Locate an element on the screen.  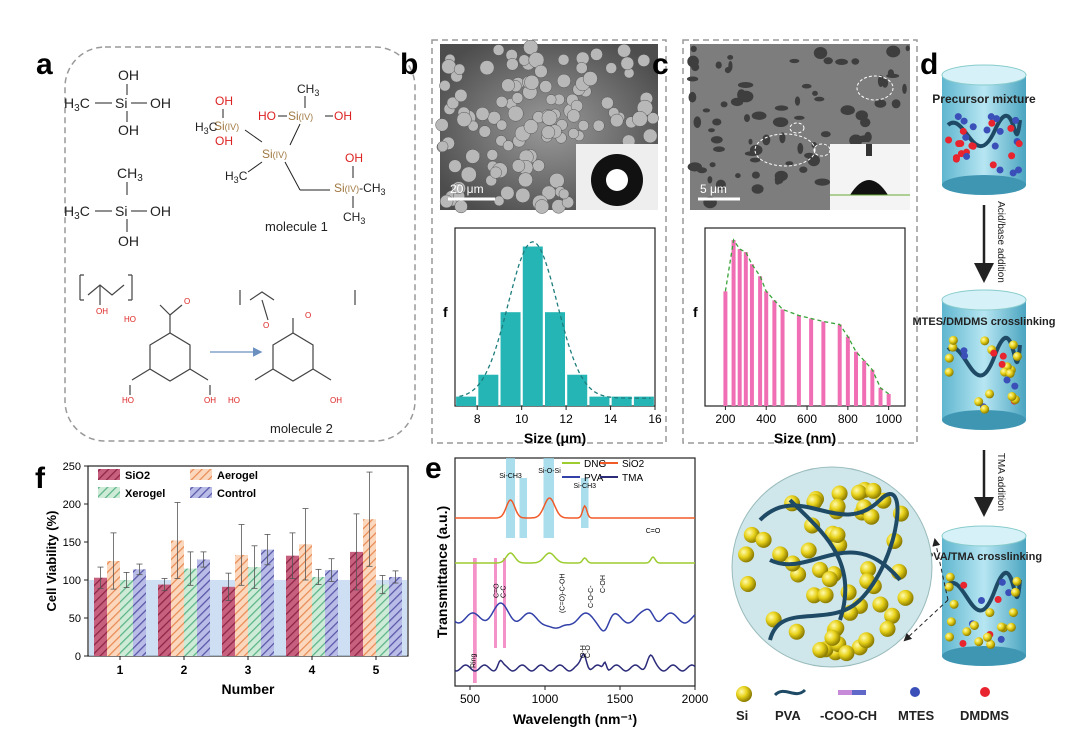
svg-text: O is located at coordinates (187, 301).